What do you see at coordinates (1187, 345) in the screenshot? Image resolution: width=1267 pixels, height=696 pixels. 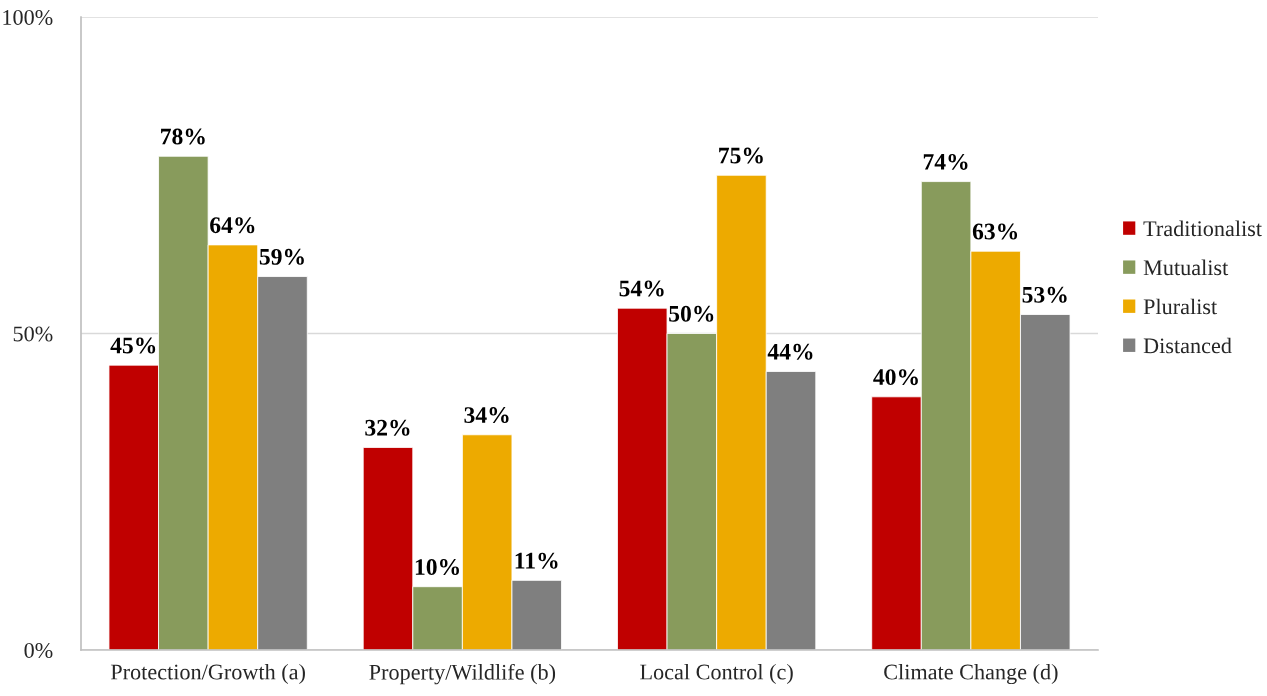 I see `legend-label: Distanced` at bounding box center [1187, 345].